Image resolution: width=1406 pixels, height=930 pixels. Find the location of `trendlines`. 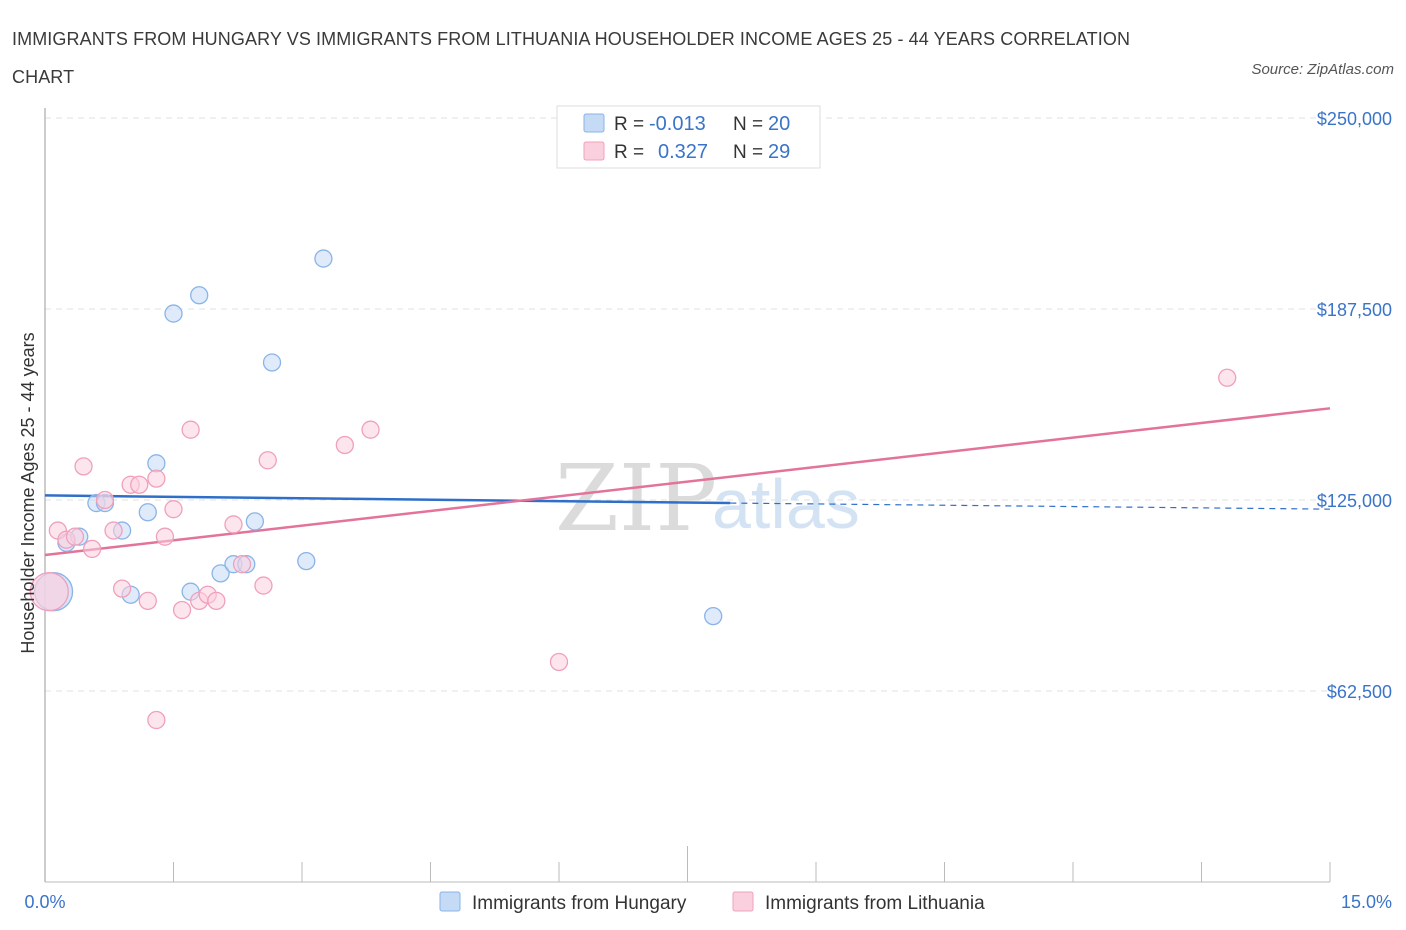

trendlines is located at coordinates (687, 482).